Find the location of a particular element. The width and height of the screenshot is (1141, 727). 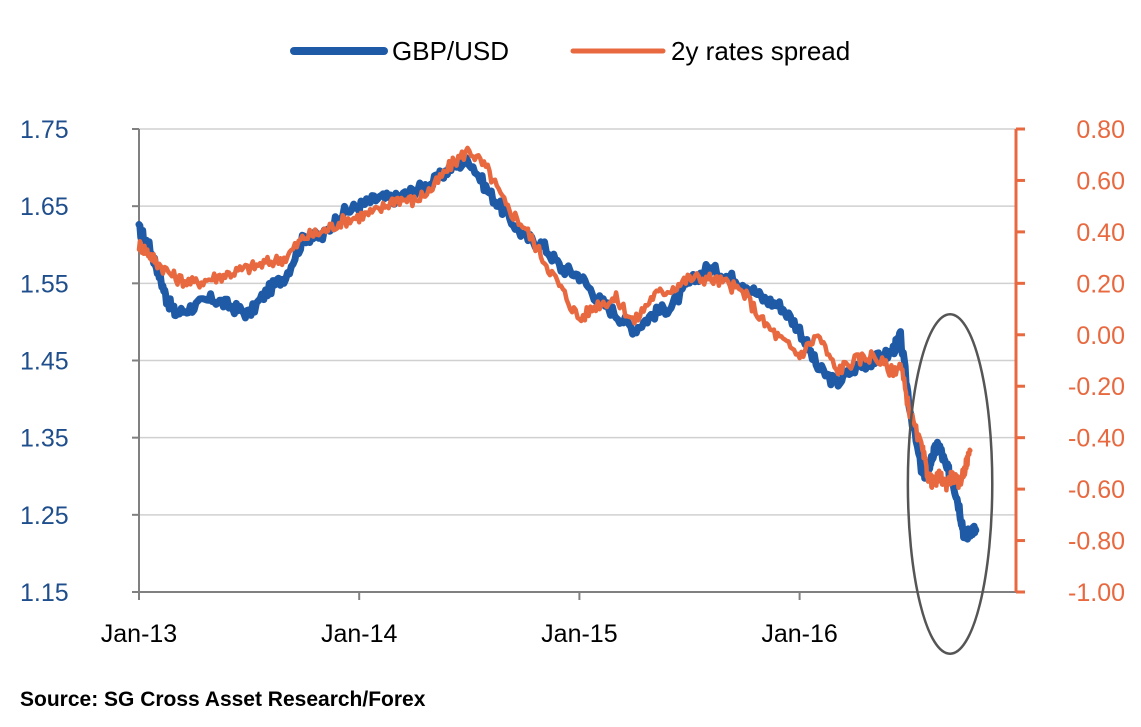

y-right-tick-label: 0.20 is located at coordinates (1100, 284).